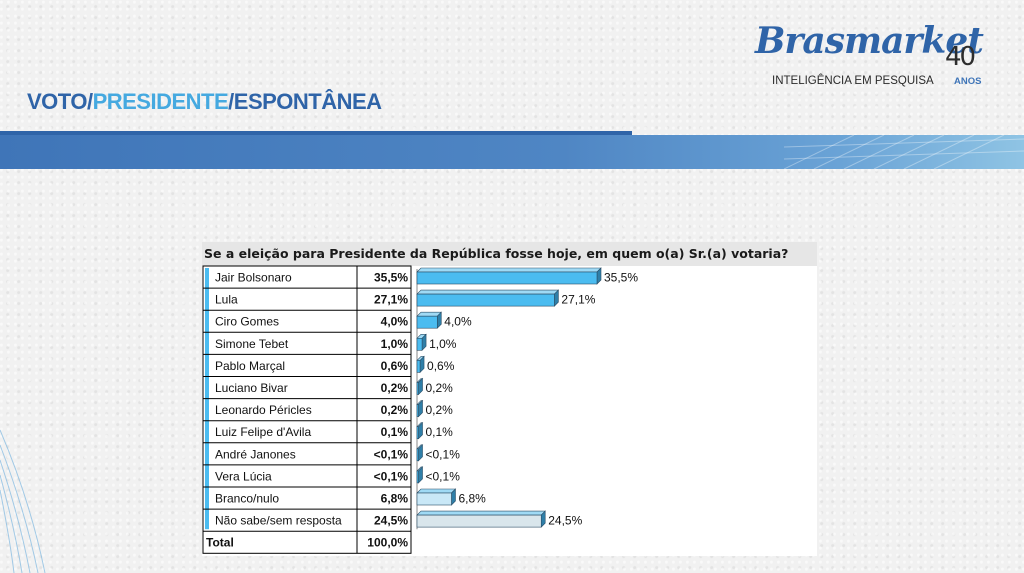  What do you see at coordinates (904, 152) in the screenshot?
I see `band-building-graphic` at bounding box center [904, 152].